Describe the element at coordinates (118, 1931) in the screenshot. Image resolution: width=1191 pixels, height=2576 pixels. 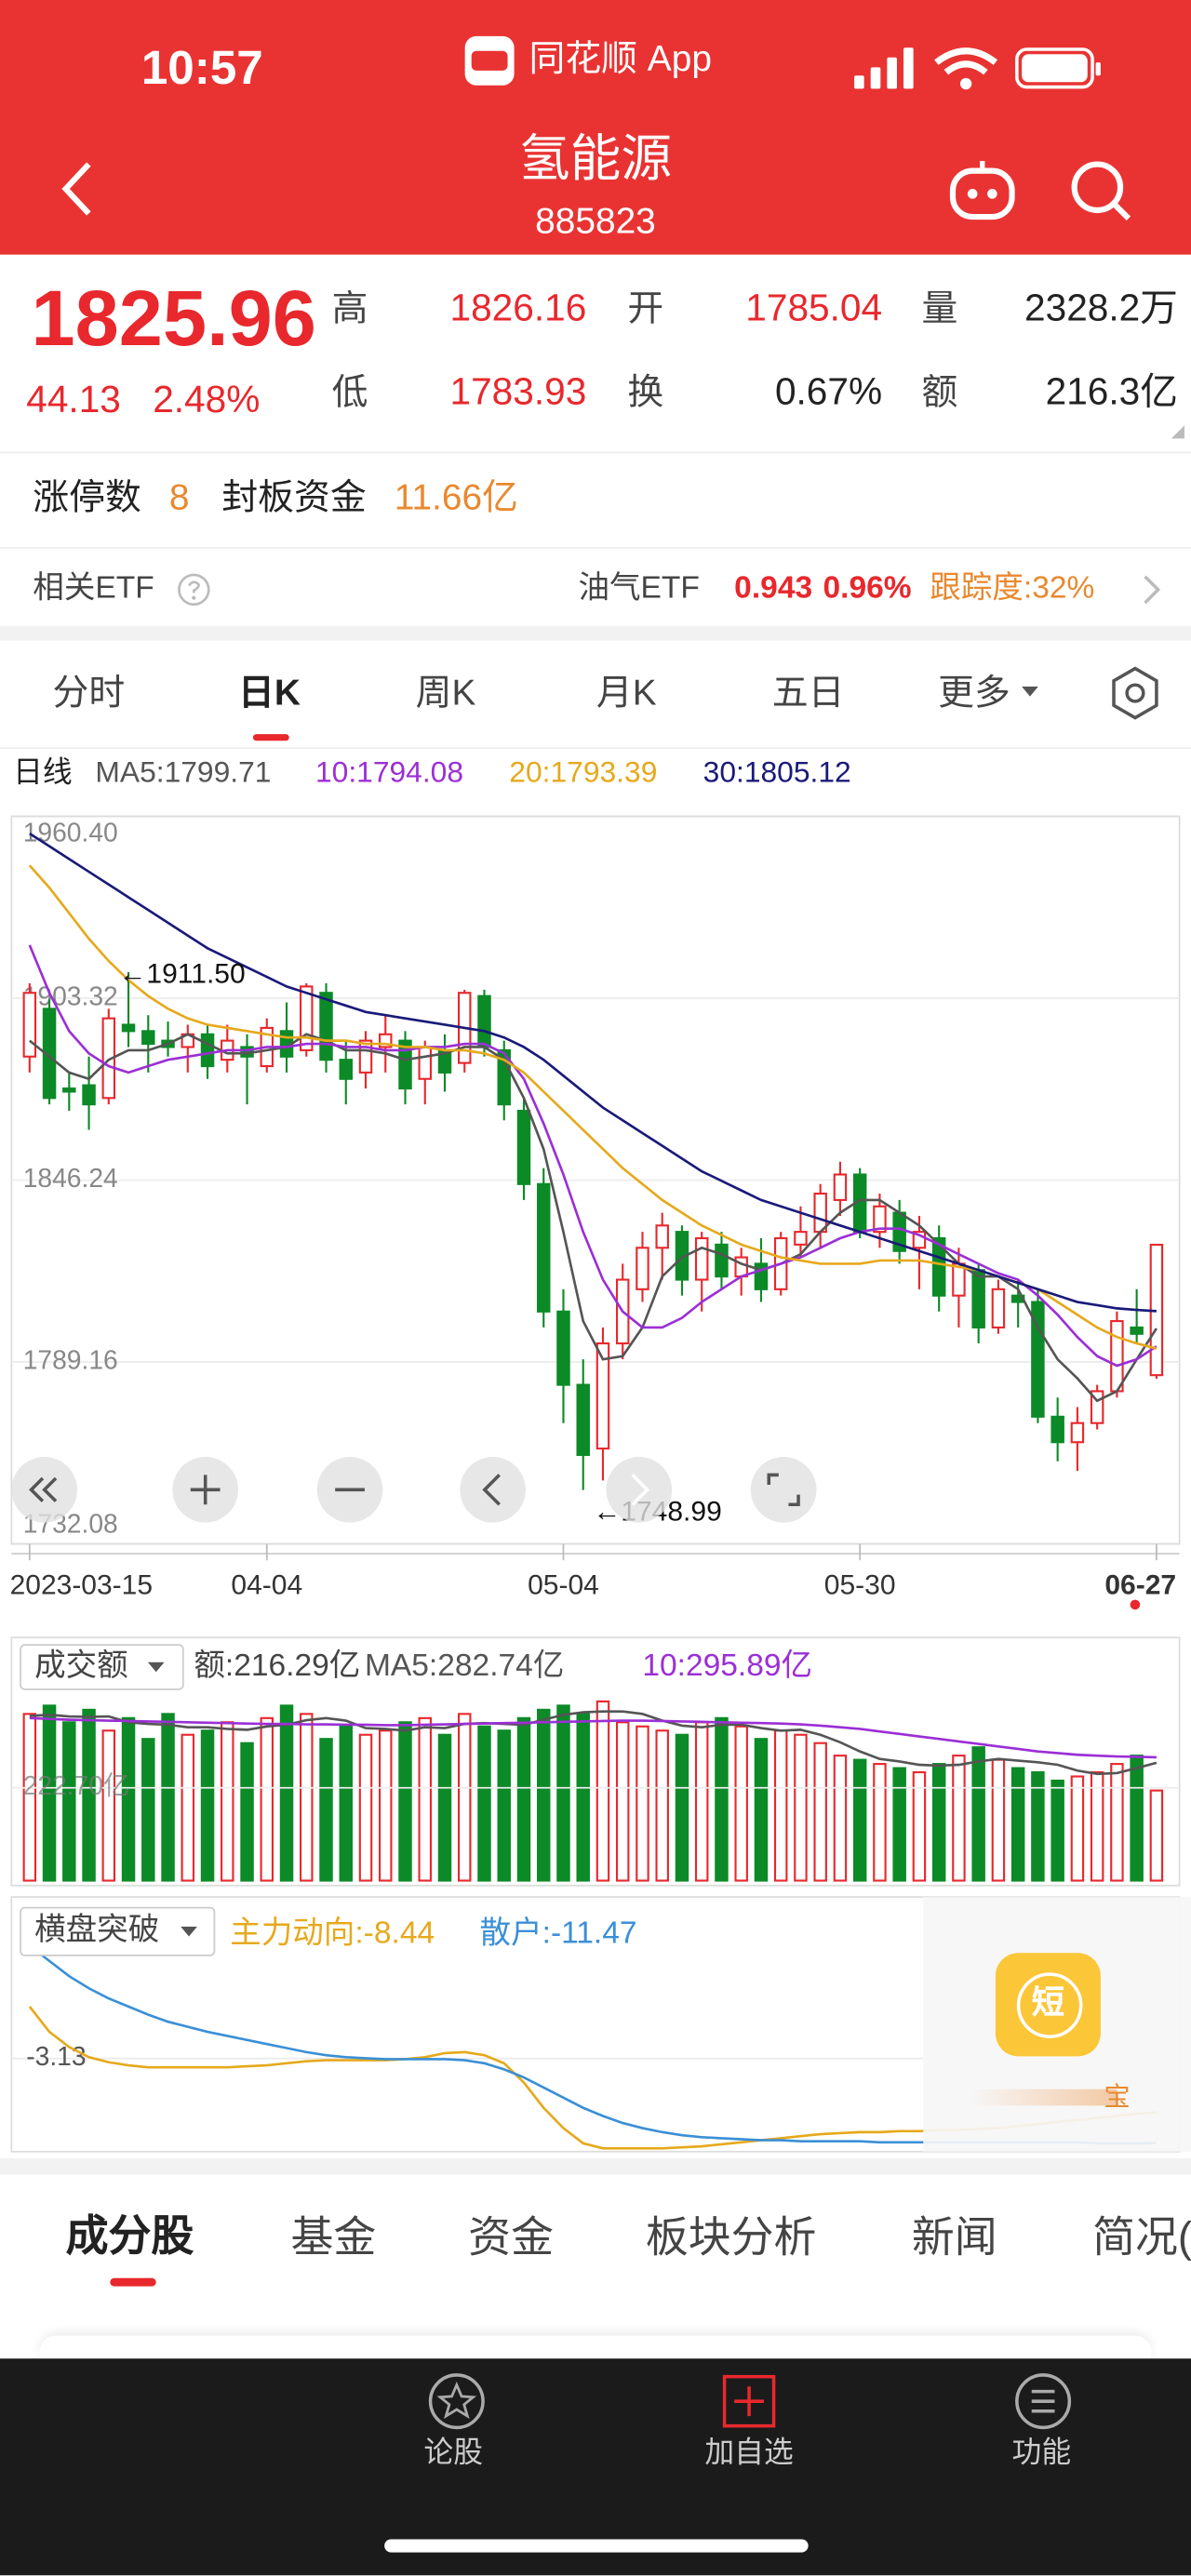
I see `indicator-selector` at that location.